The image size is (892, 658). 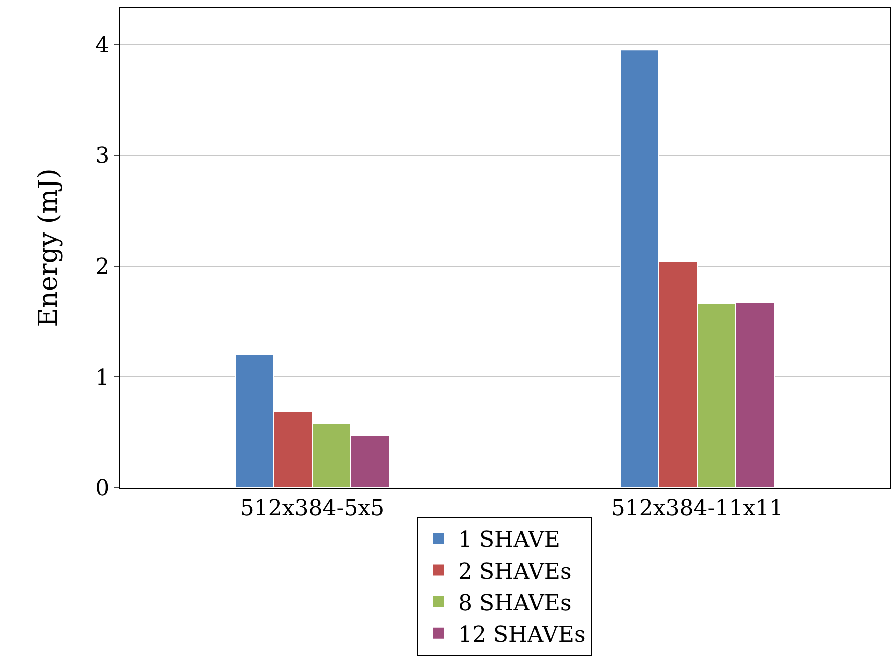 What do you see at coordinates (515, 603) in the screenshot?
I see `legend-label: 8 SHAVEs` at bounding box center [515, 603].